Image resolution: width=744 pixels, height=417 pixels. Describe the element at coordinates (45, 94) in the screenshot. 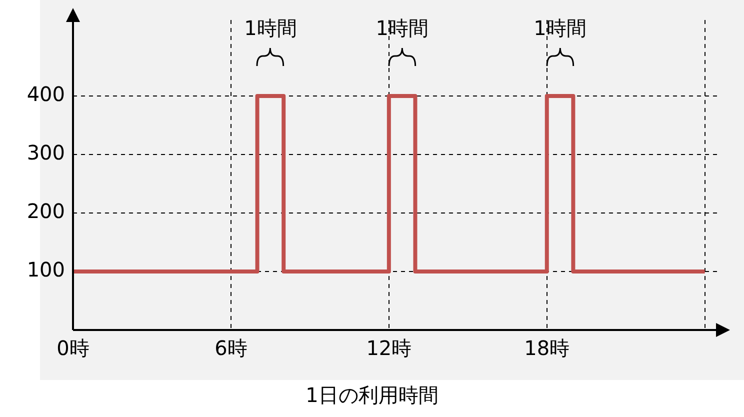

I see `y-tick-label: 400` at that location.